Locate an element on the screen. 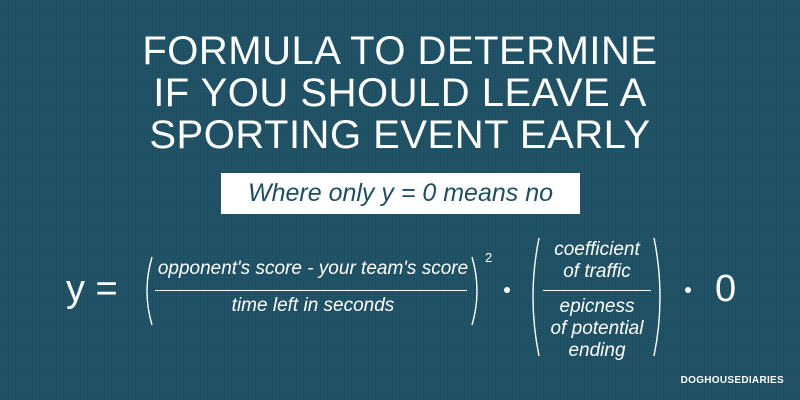  title-line-2: IF YOU SHOULD LEAVE A is located at coordinates (400, 93).